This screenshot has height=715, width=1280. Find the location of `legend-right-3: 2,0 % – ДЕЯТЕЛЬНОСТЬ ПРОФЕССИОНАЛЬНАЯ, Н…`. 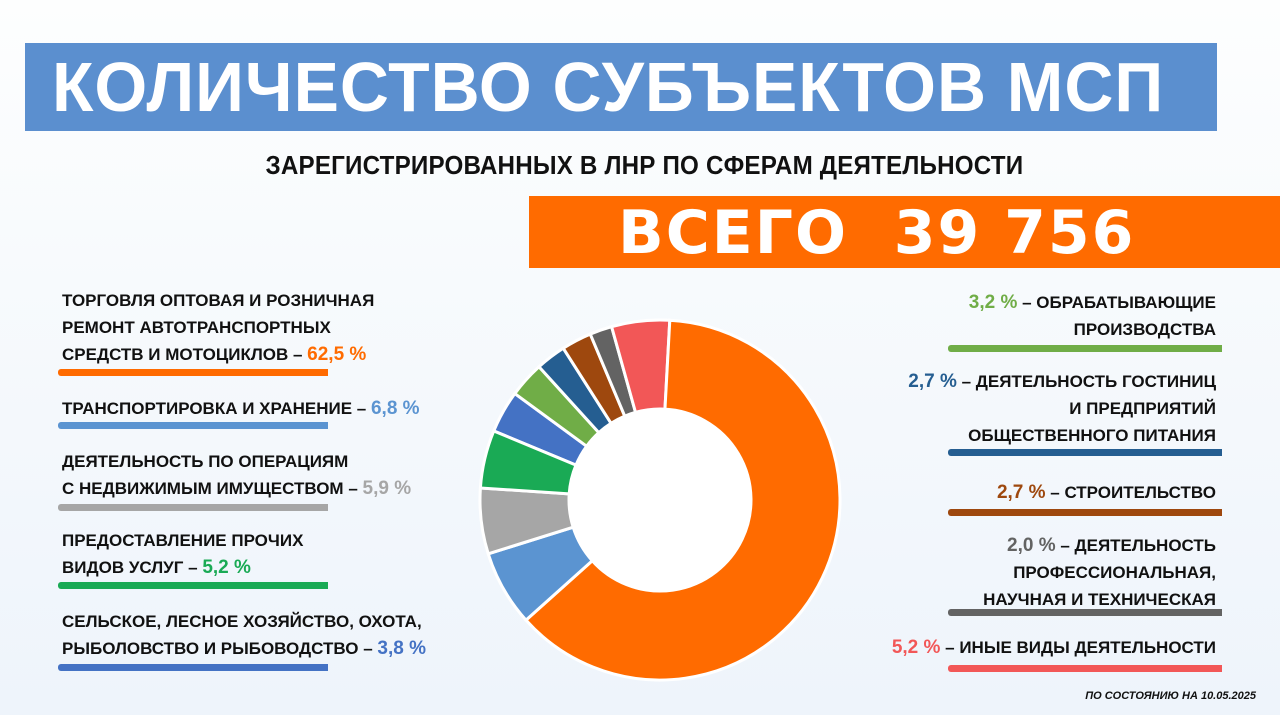

legend-right-3: 2,0 % – ДЕЯТЕЛЬНОСТЬ ПРОФЕССИОНАЛЬНАЯ, Н… is located at coordinates (1099, 572).